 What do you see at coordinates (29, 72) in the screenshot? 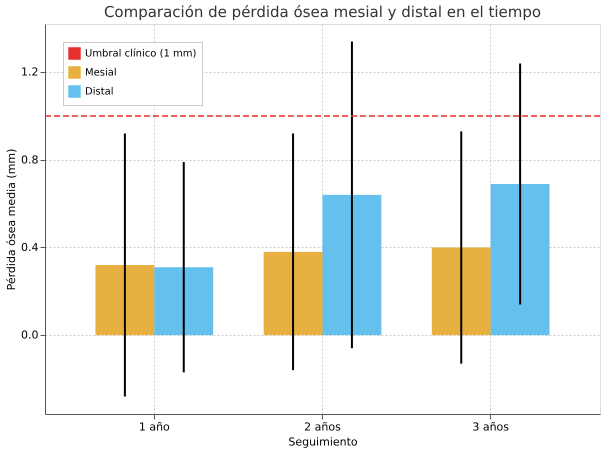
I see `y-tick-label: 1.2` at bounding box center [29, 72].